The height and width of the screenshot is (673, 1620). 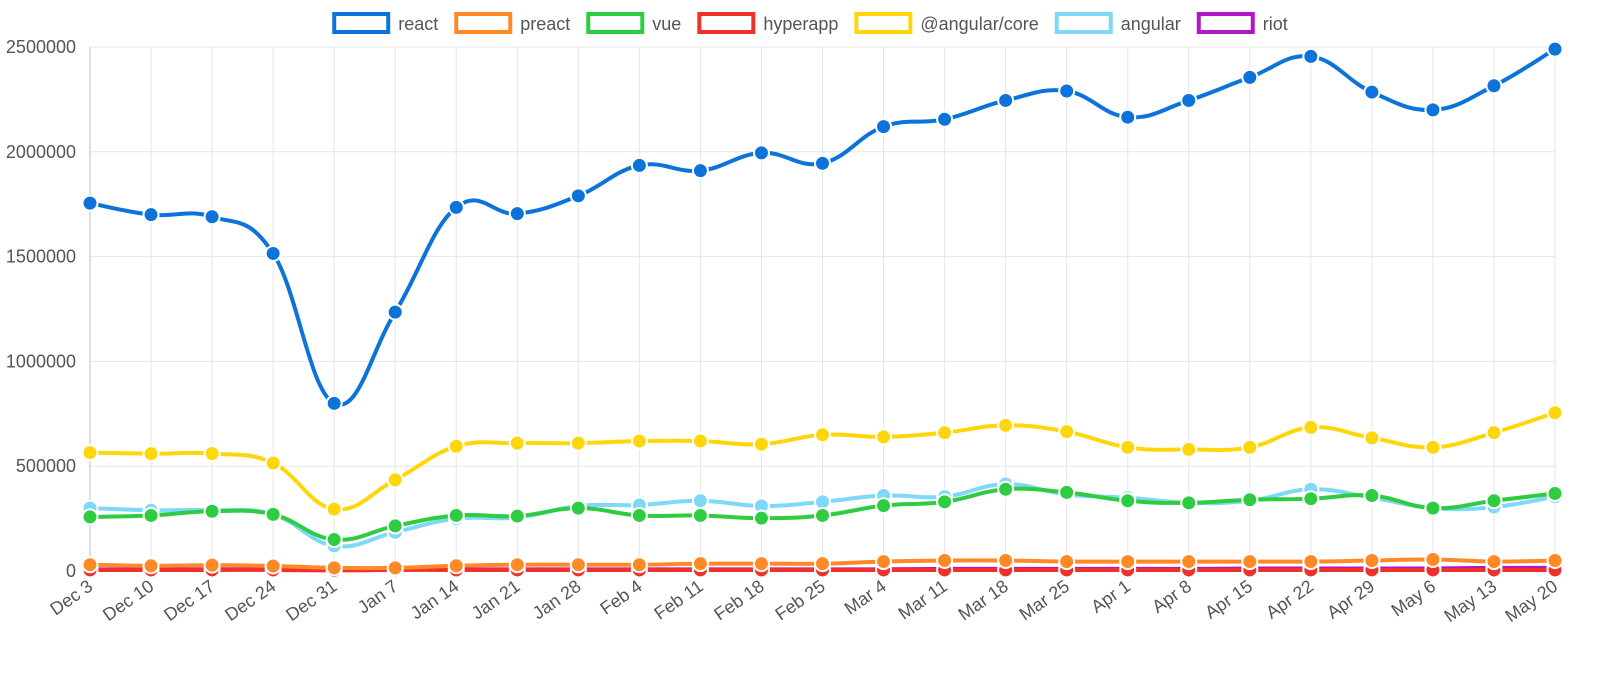 I want to click on legend-item-preact: preact, so click(x=512, y=23).